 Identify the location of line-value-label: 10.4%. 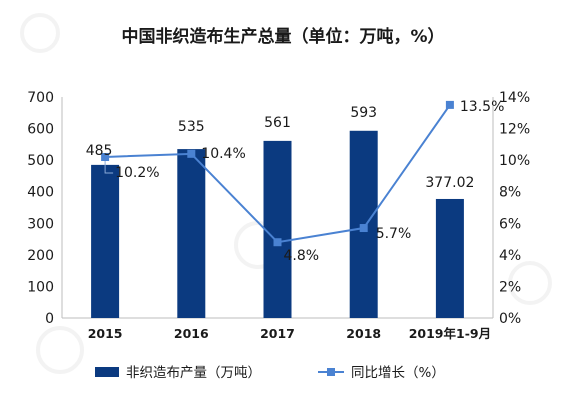
(223, 154).